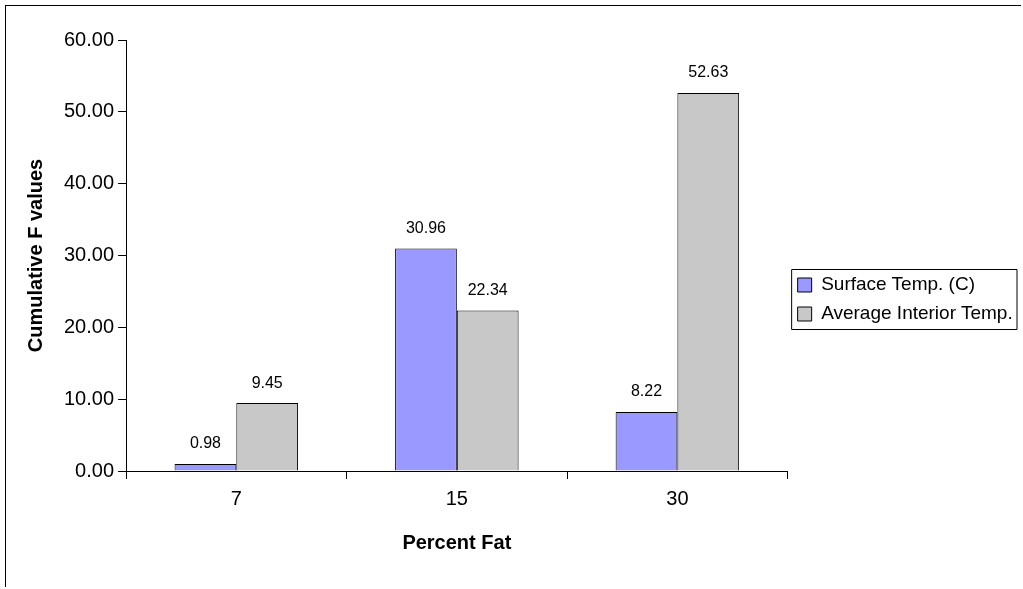 This screenshot has width=1023, height=589. What do you see at coordinates (89, 325) in the screenshot?
I see `y-tick-label: 20.00` at bounding box center [89, 325].